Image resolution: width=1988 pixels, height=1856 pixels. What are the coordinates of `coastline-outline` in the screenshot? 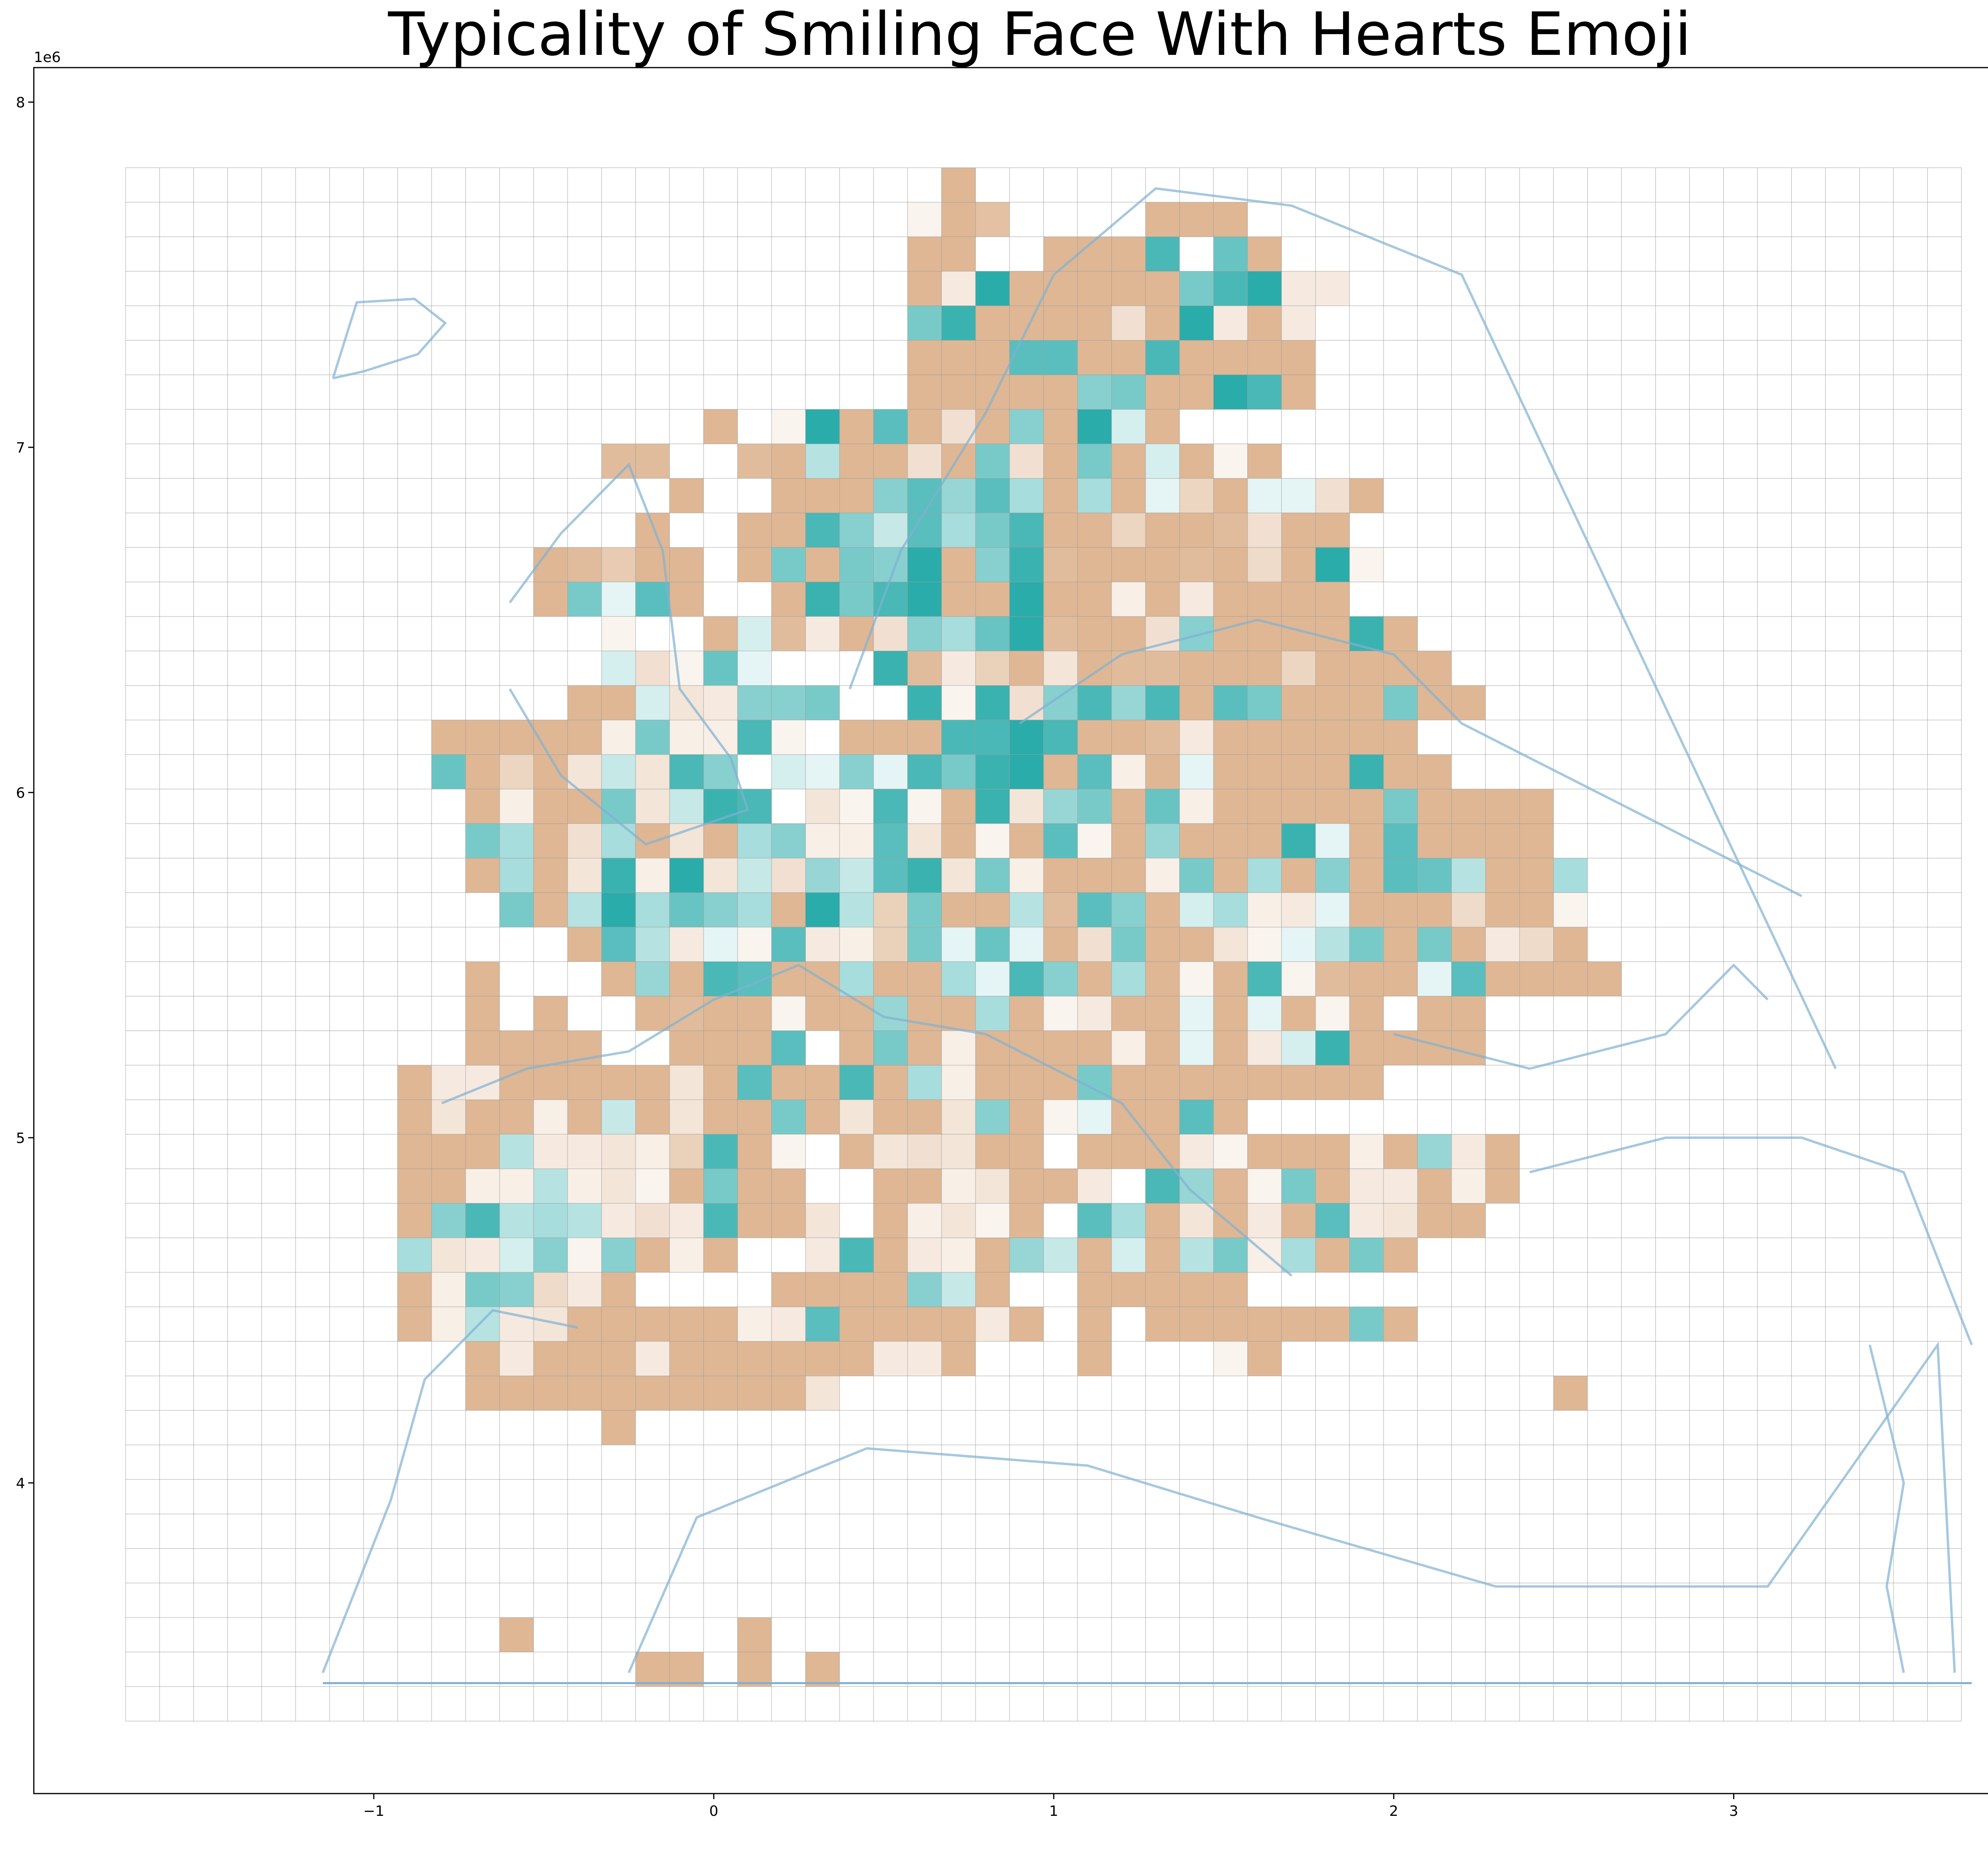 It's located at (1291, 1507).